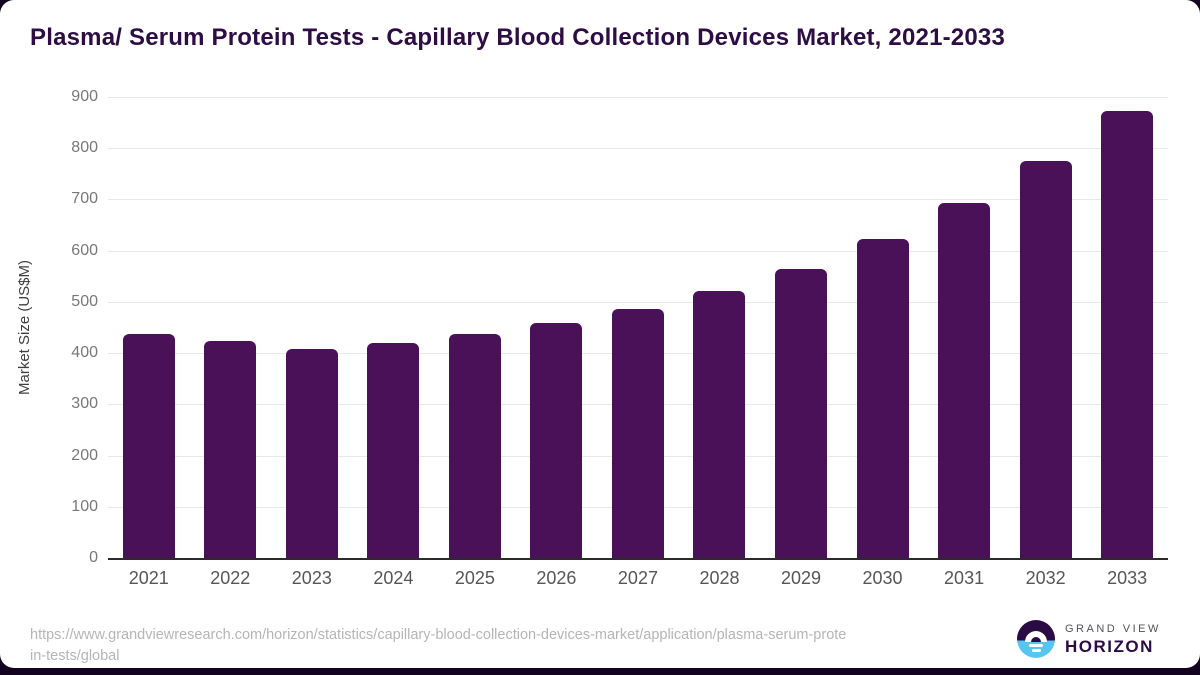  What do you see at coordinates (1045, 359) in the screenshot?
I see `bar-2032` at bounding box center [1045, 359].